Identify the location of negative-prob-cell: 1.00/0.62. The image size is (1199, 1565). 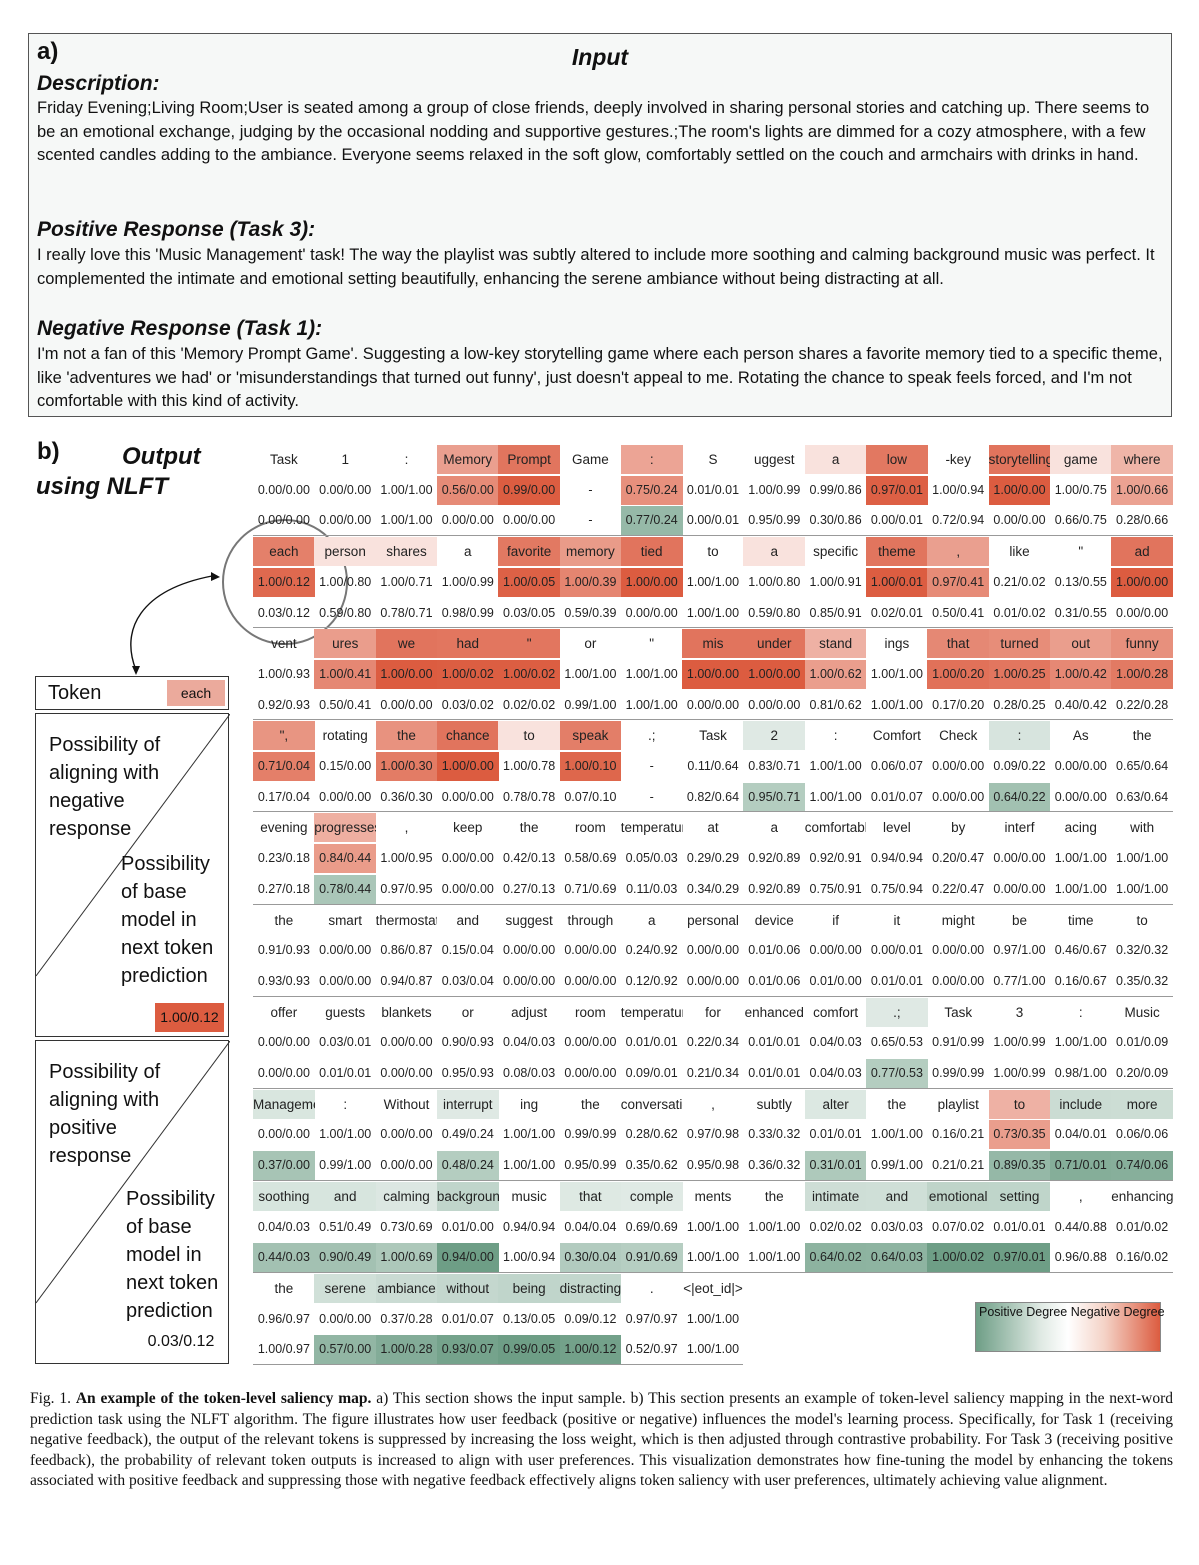
(835, 674).